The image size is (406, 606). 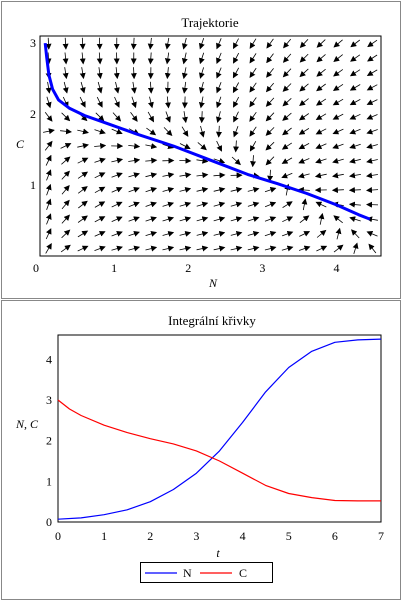 I want to click on series-line-c, so click(x=219, y=450).